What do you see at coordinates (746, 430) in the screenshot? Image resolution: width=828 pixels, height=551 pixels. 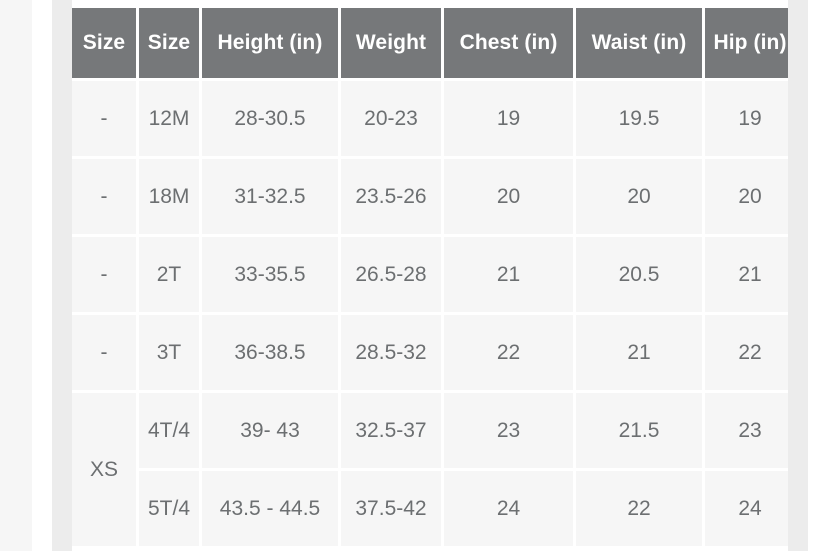 I see `cell-hip: 23` at bounding box center [746, 430].